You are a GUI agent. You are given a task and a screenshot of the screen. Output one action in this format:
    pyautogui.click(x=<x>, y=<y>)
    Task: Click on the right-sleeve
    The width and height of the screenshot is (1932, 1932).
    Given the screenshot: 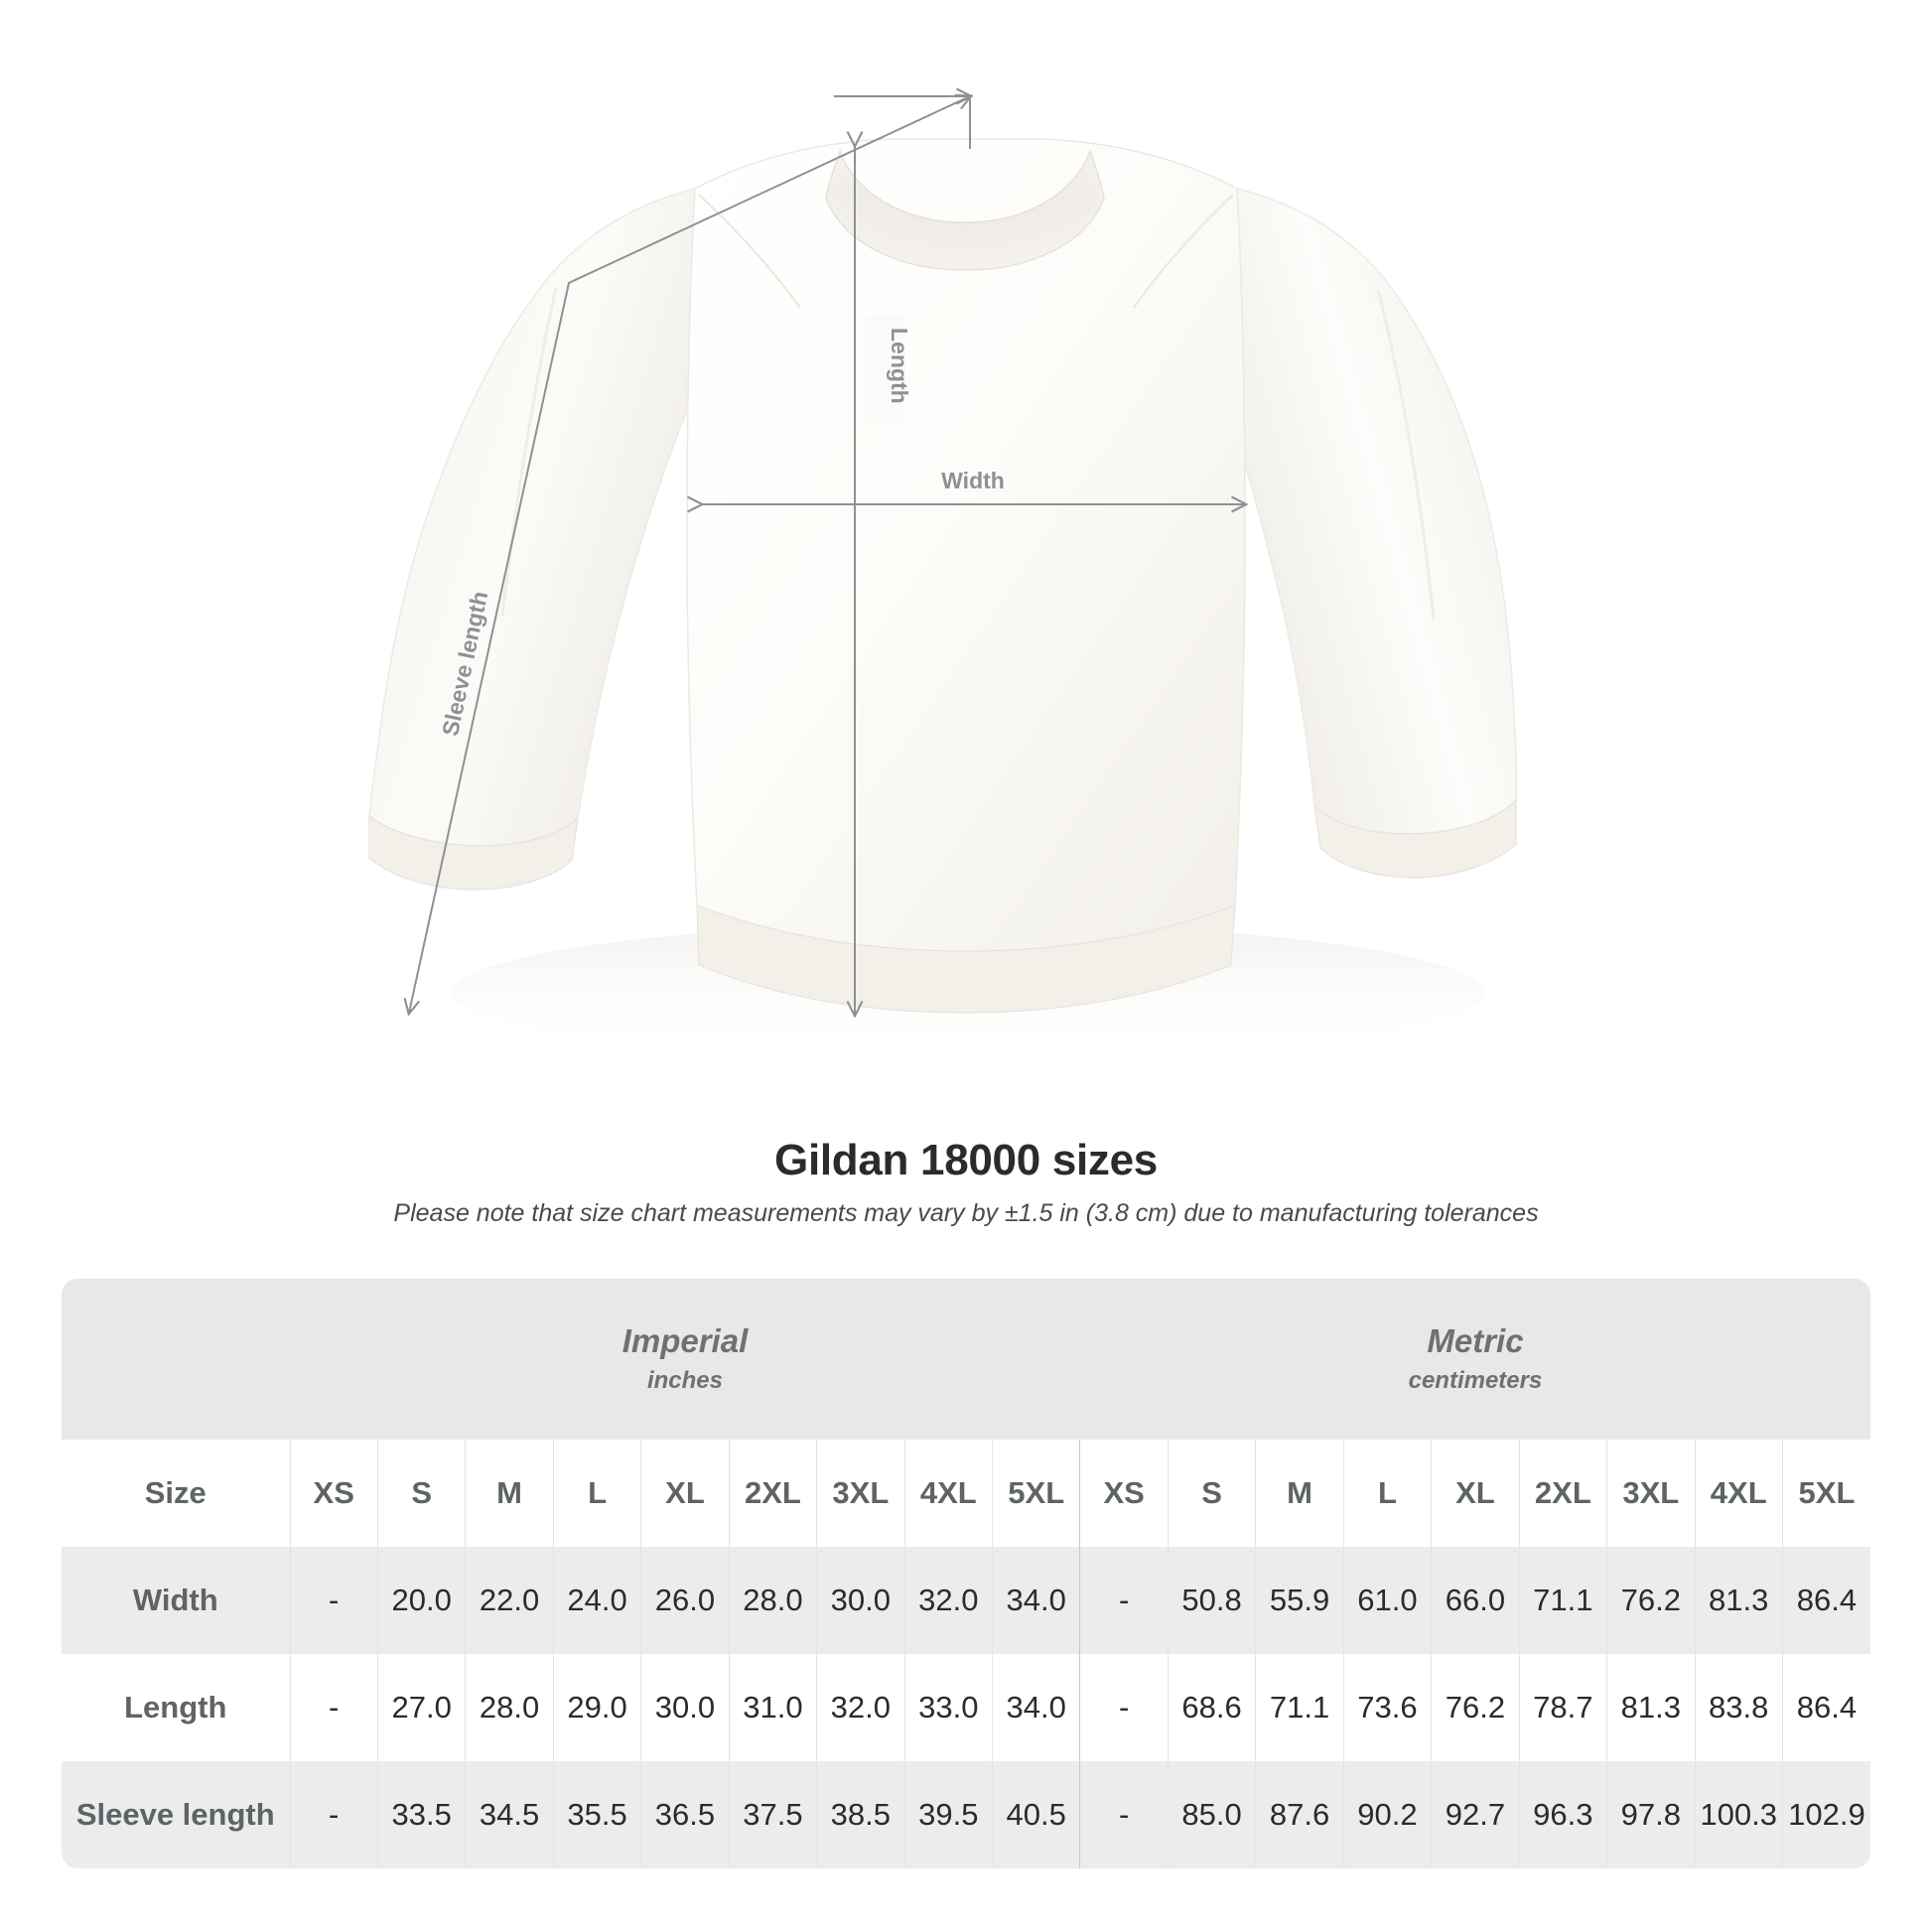 What is the action you would take?
    pyautogui.click(x=1369, y=512)
    